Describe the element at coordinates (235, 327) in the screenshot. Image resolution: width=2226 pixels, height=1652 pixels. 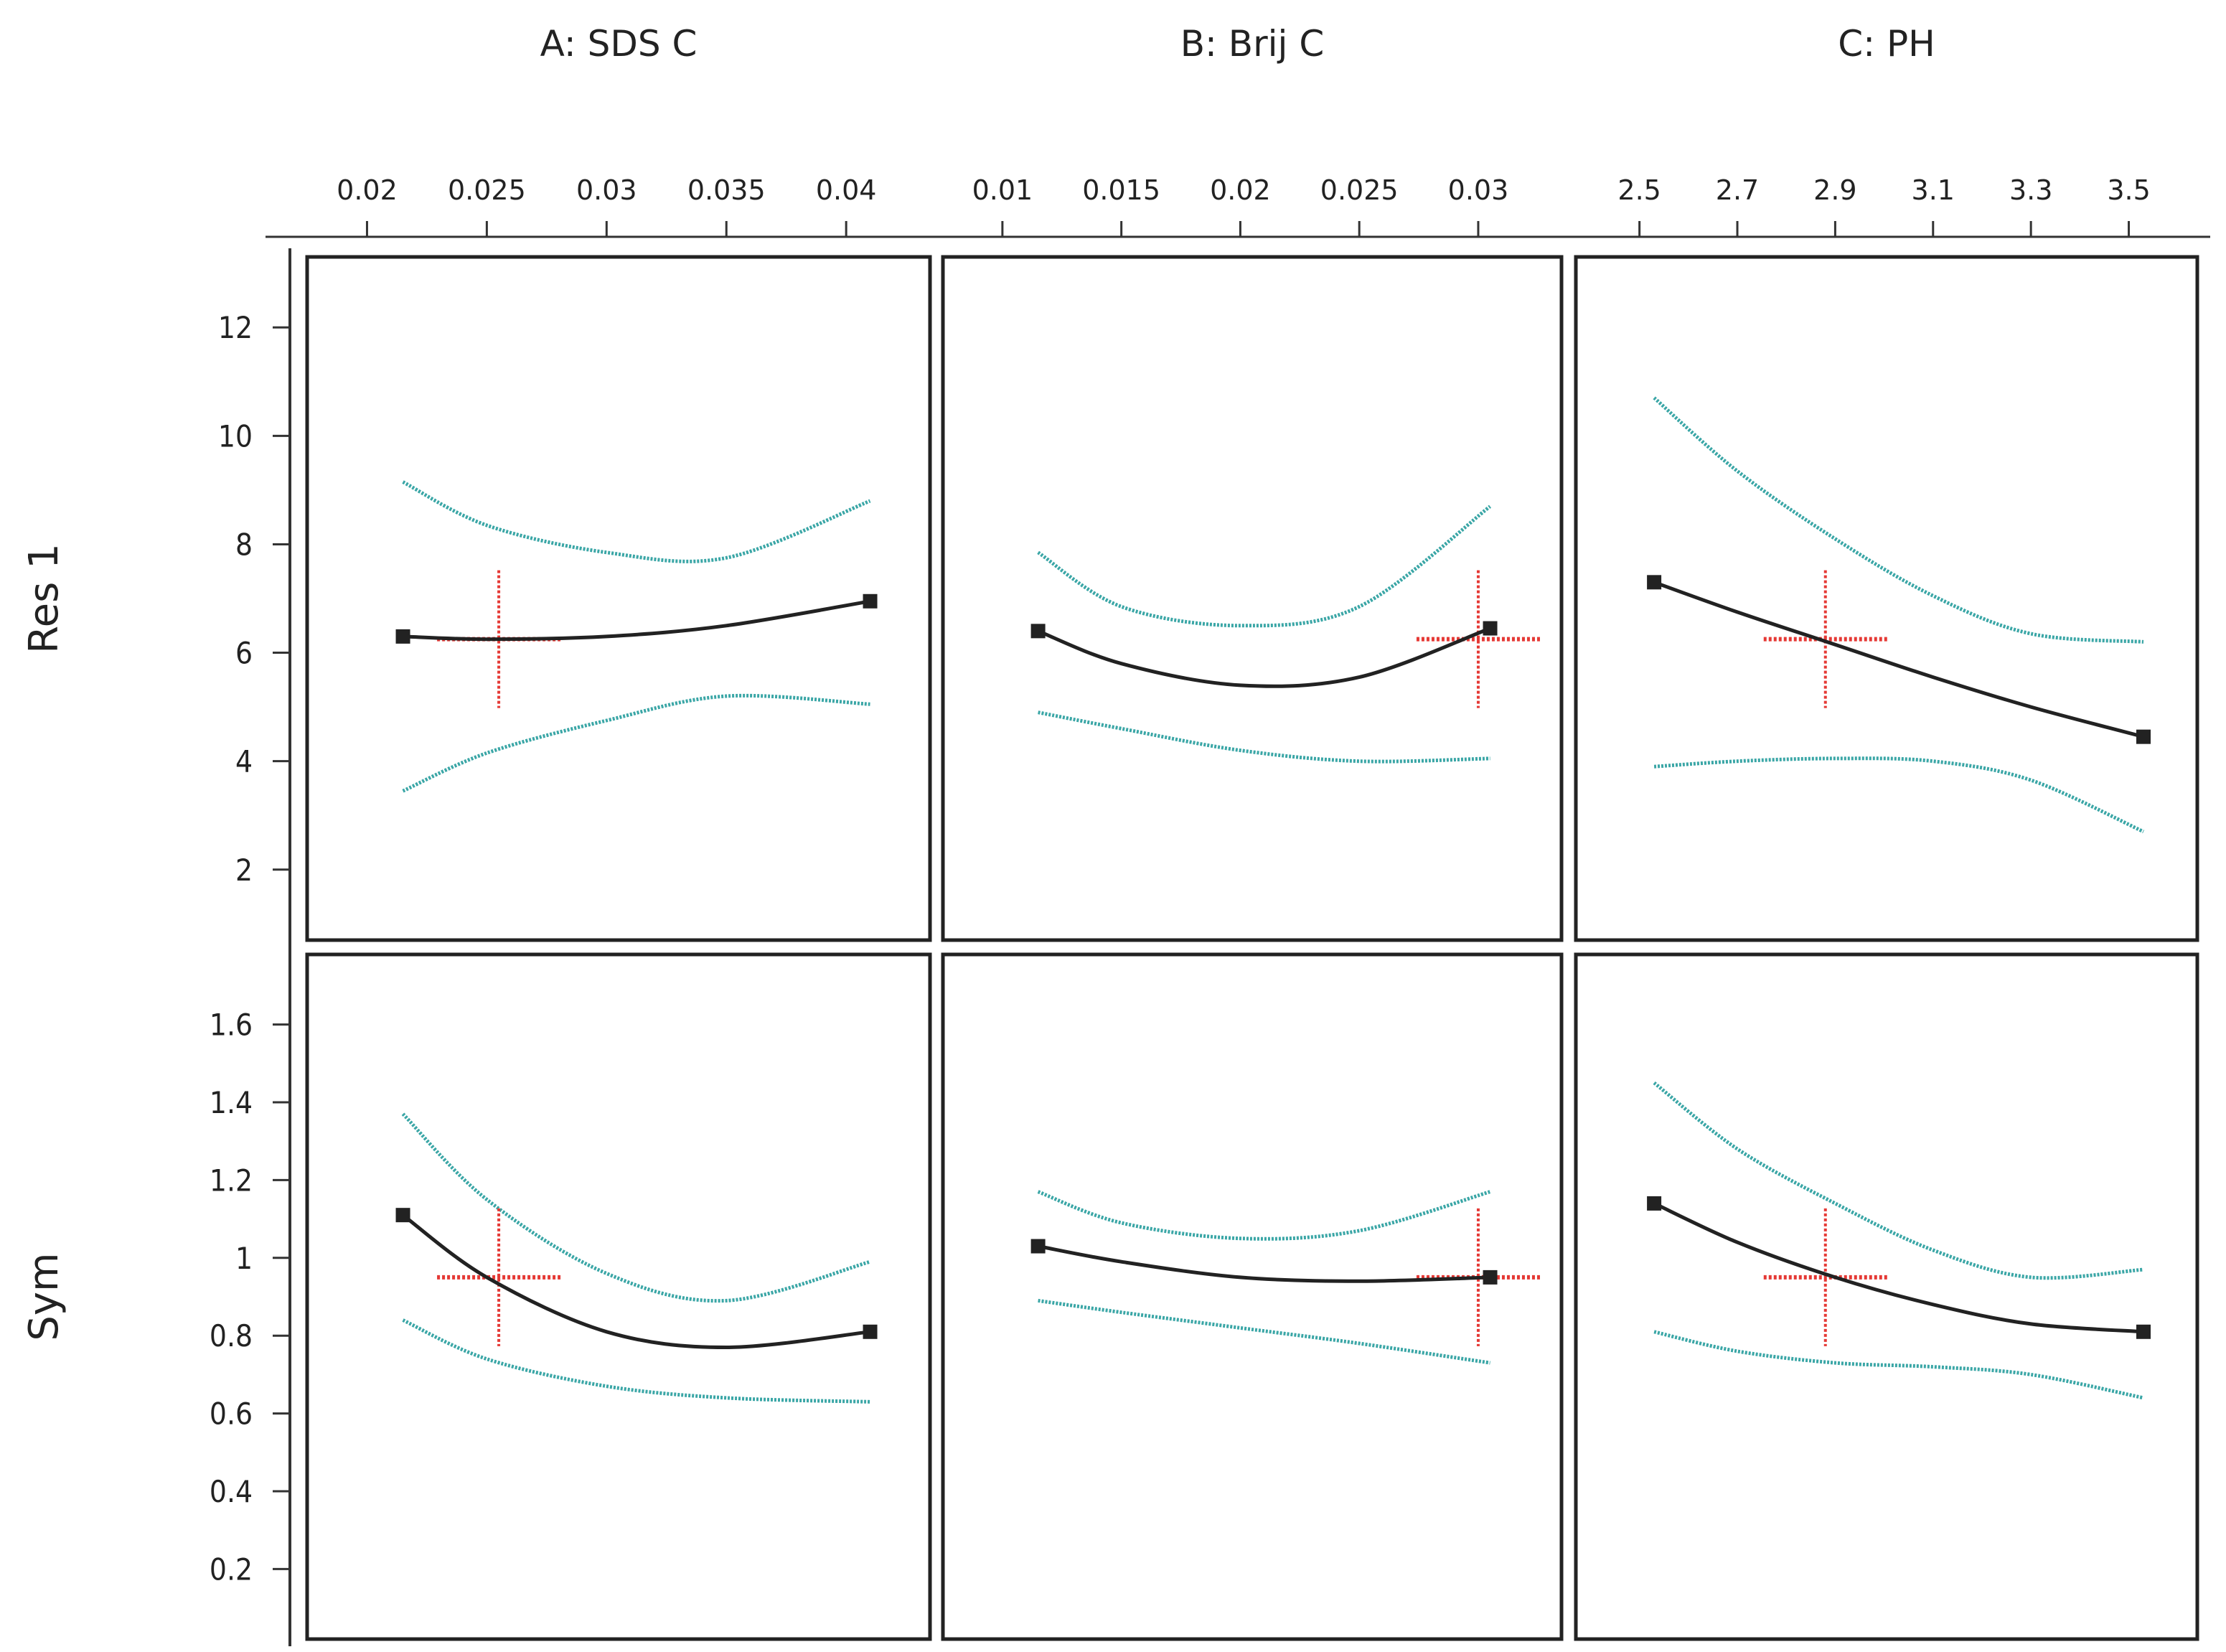
I see `y-tick-label-0-5: 12` at that location.